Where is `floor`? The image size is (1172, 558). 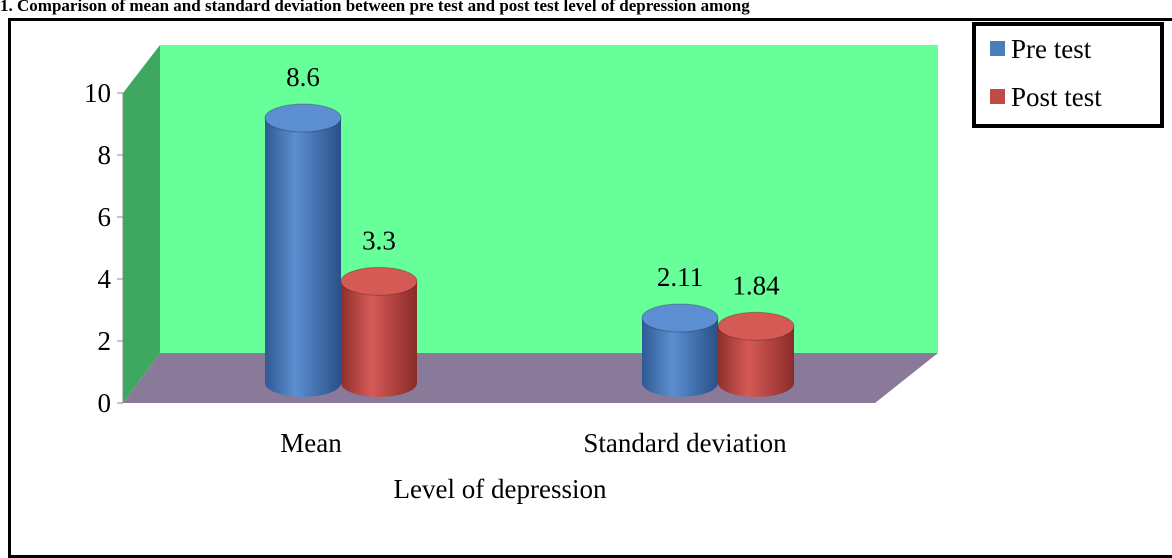
floor is located at coordinates (530, 378).